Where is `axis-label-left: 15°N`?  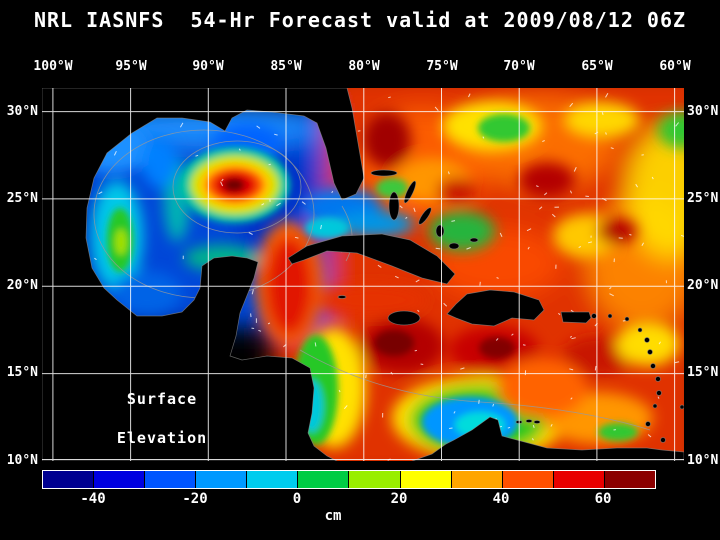 axis-label-left: 15°N is located at coordinates (22, 372).